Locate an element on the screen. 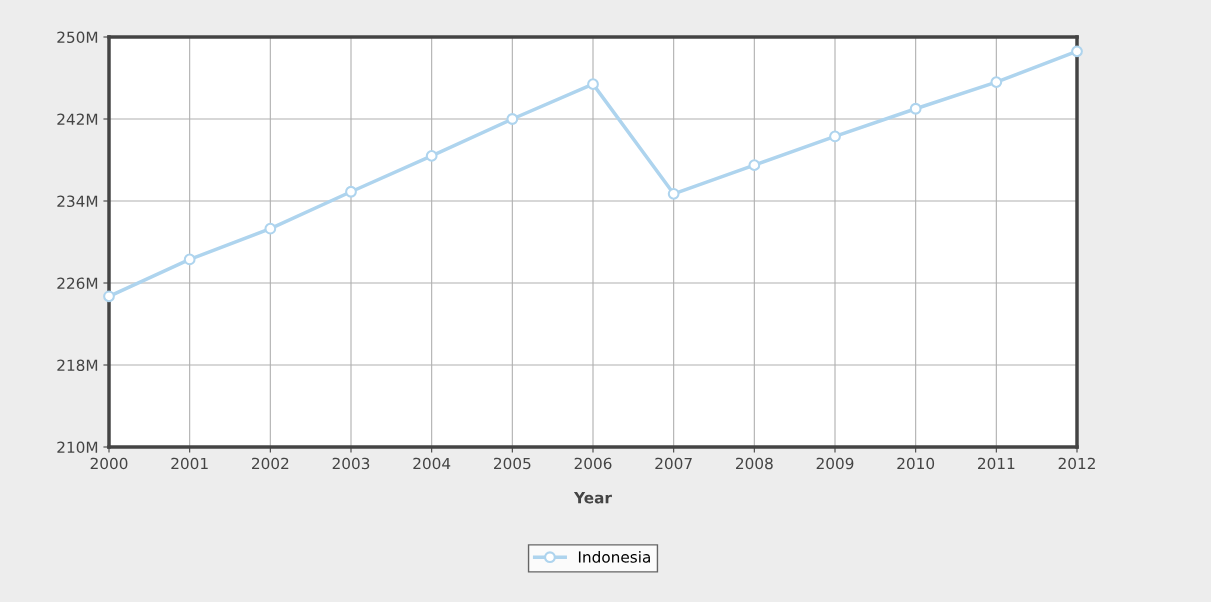 Image resolution: width=1211 pixels, height=602 pixels. x-tick-label: 2003 is located at coordinates (351, 463).